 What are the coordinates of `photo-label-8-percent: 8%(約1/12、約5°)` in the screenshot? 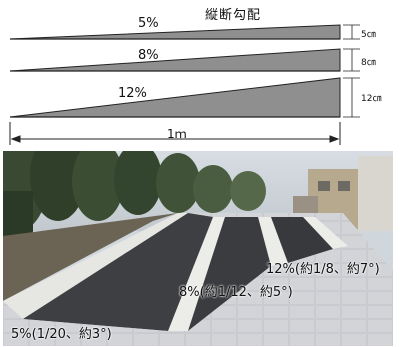 It's located at (236, 292).